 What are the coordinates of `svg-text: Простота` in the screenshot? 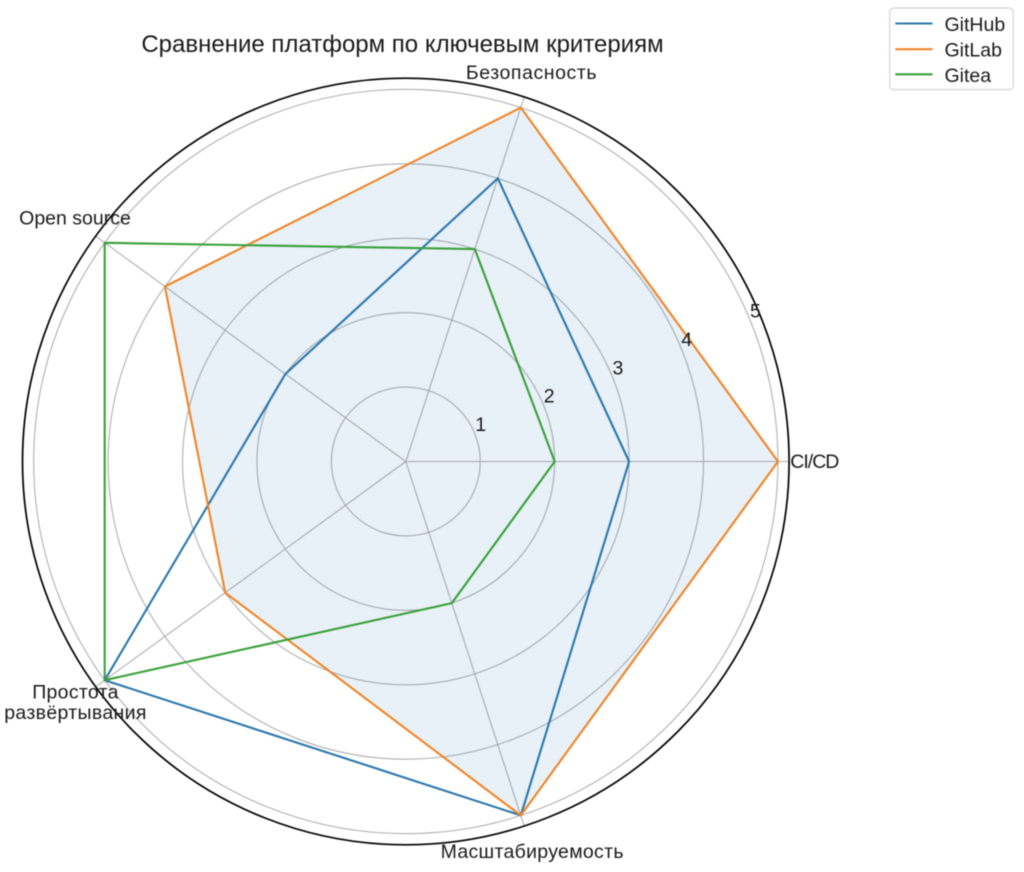 It's located at (75, 693).